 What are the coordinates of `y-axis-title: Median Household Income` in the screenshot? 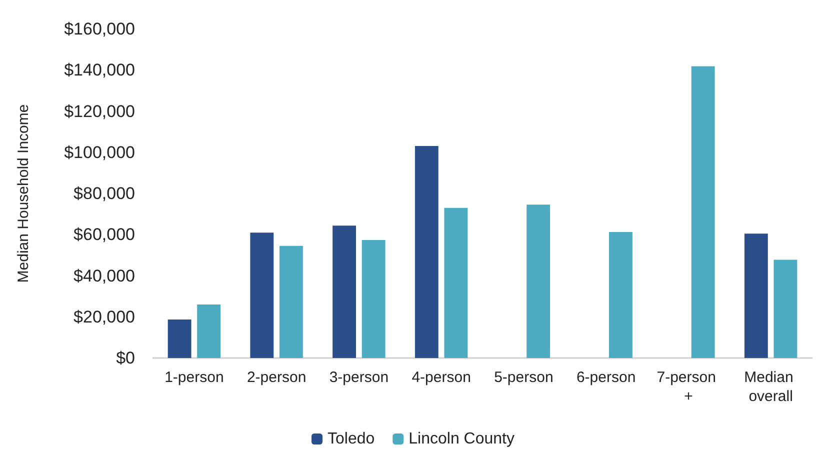 It's located at (23, 193).